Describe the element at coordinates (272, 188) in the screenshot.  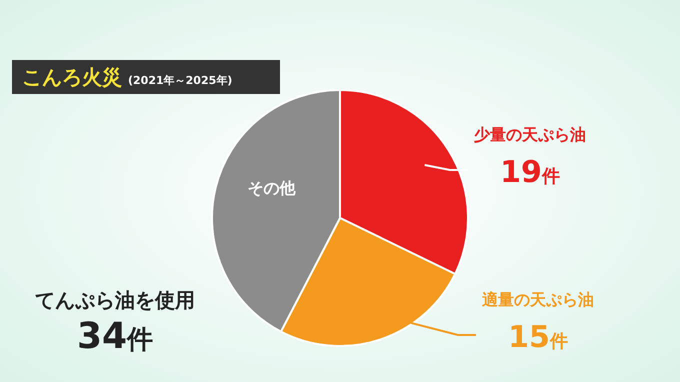
I see `slice-label: その他` at that location.